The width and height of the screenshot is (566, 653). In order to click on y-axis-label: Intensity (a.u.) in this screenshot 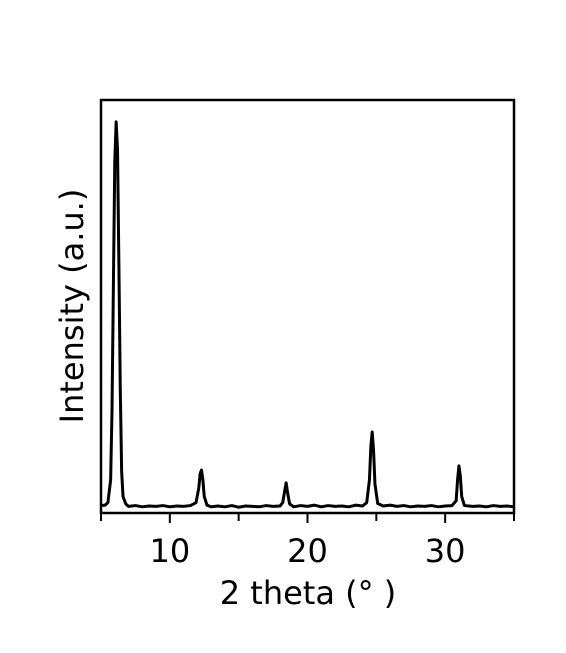, I will do `click(72, 306)`.